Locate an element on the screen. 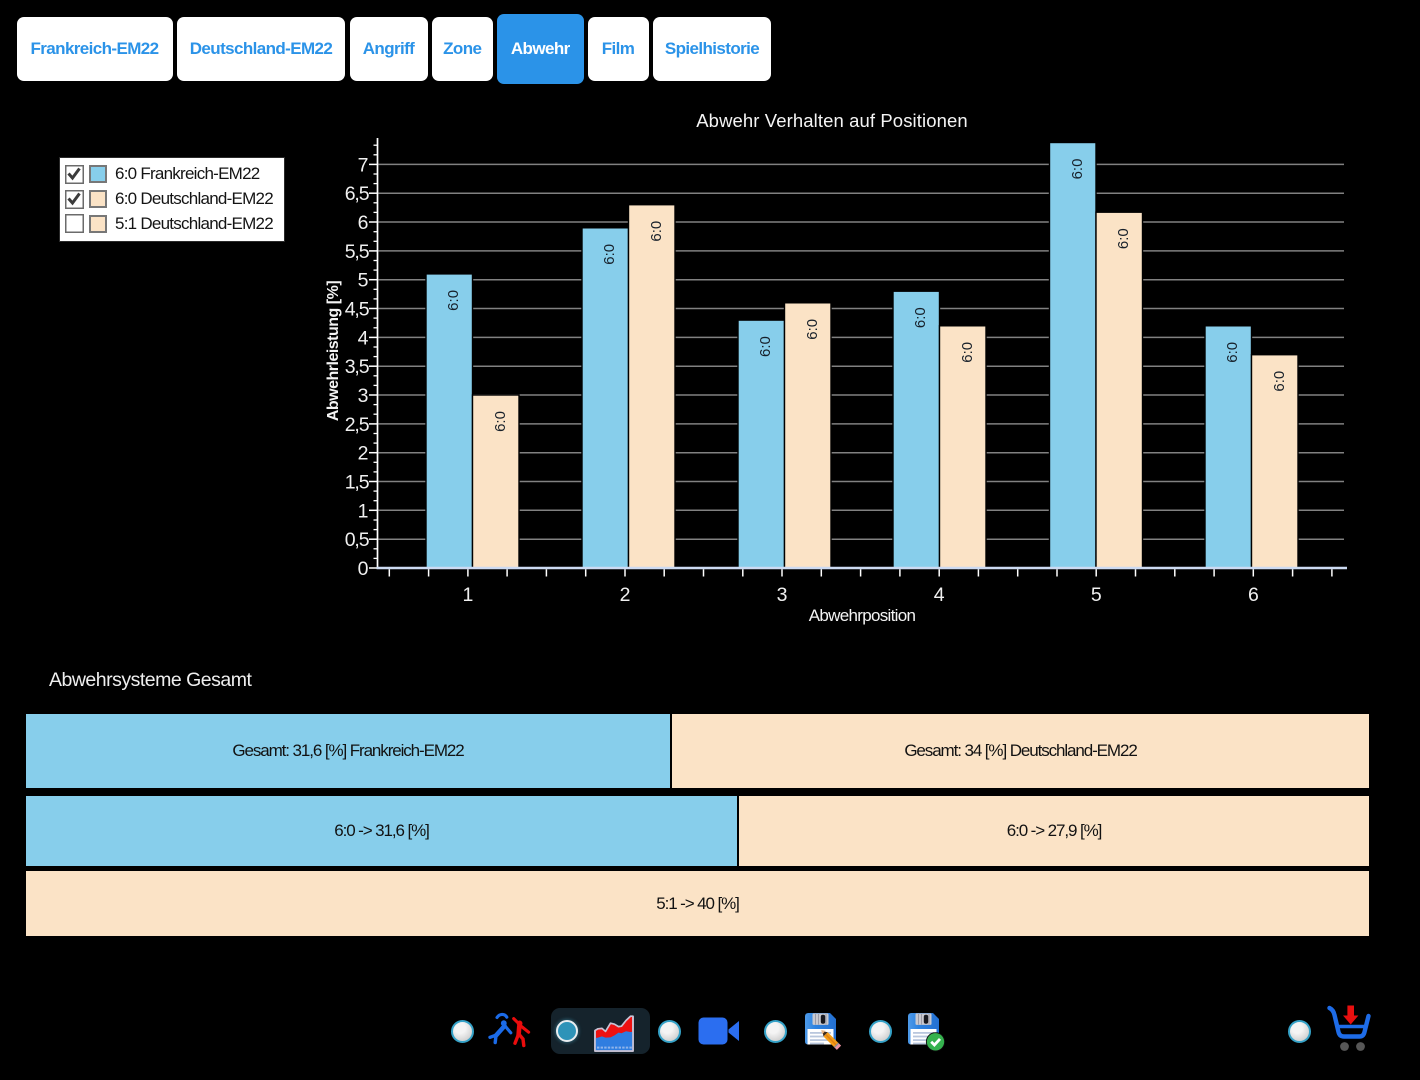 This screenshot has height=1080, width=1420. svg-text: 4,5 is located at coordinates (357, 310).